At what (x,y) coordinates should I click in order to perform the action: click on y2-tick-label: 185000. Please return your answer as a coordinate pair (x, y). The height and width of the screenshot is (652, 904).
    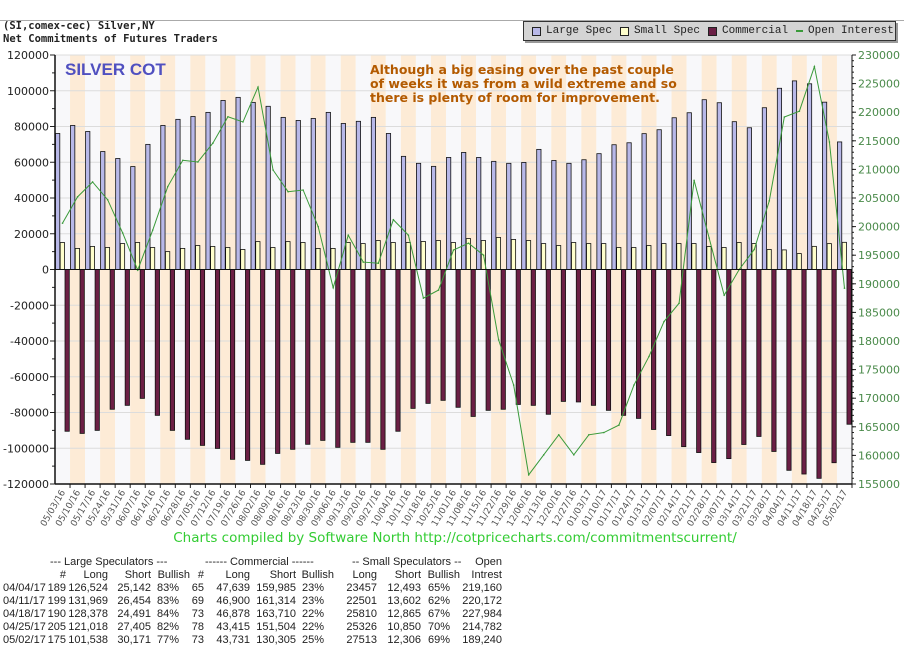
    Looking at the image, I should click on (879, 312).